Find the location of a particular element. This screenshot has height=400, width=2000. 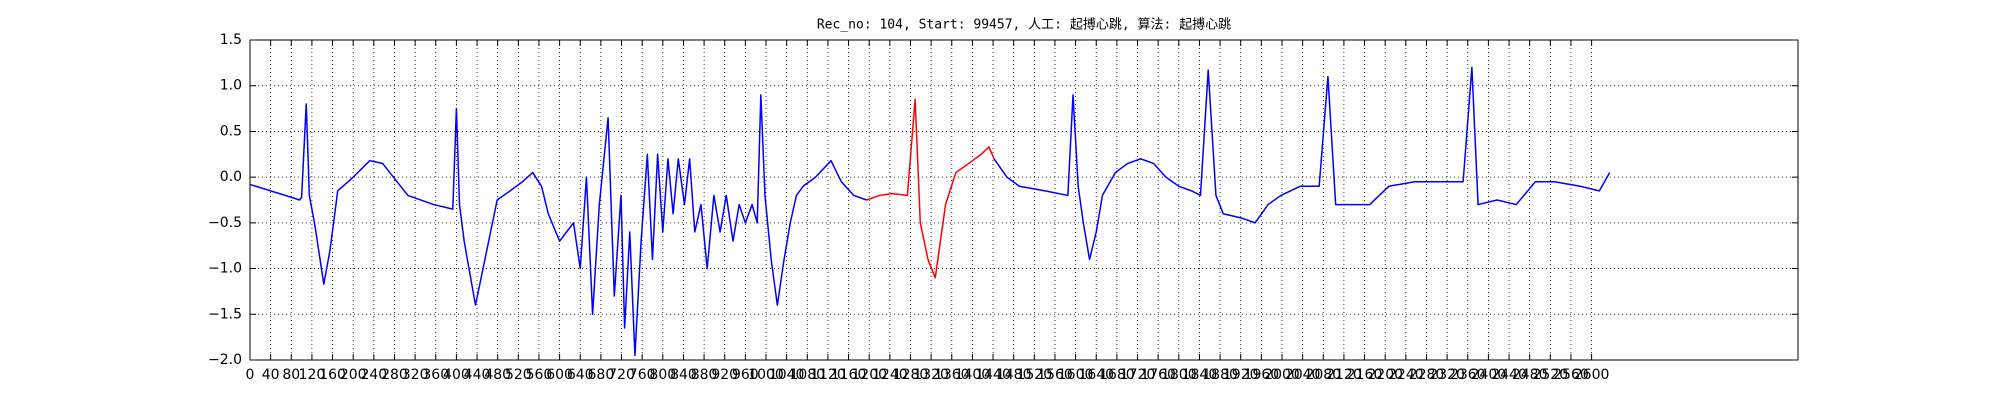

x-tick-label: 1800 is located at coordinates (1179, 375).